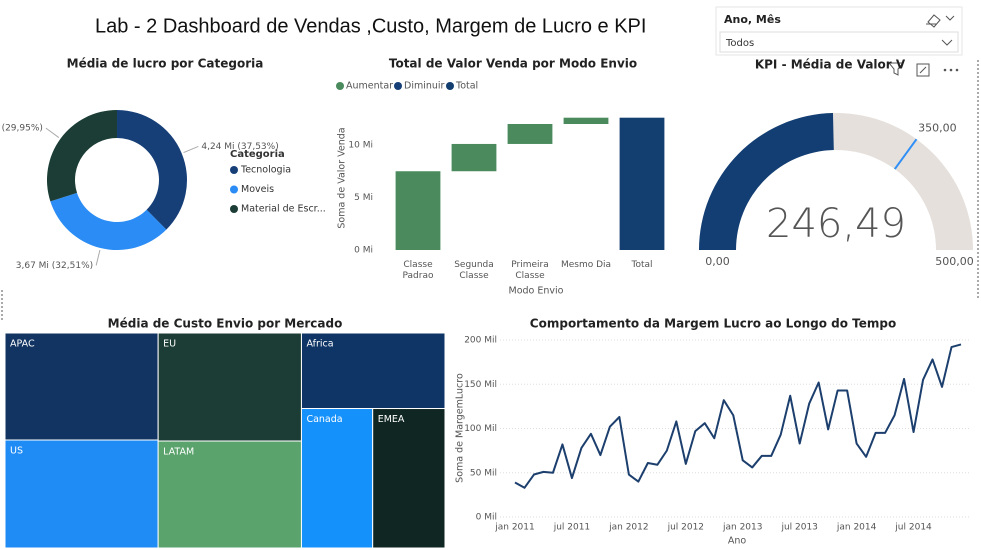 The height and width of the screenshot is (550, 981). I want to click on y-tick-label: 50 Mil, so click(483, 473).